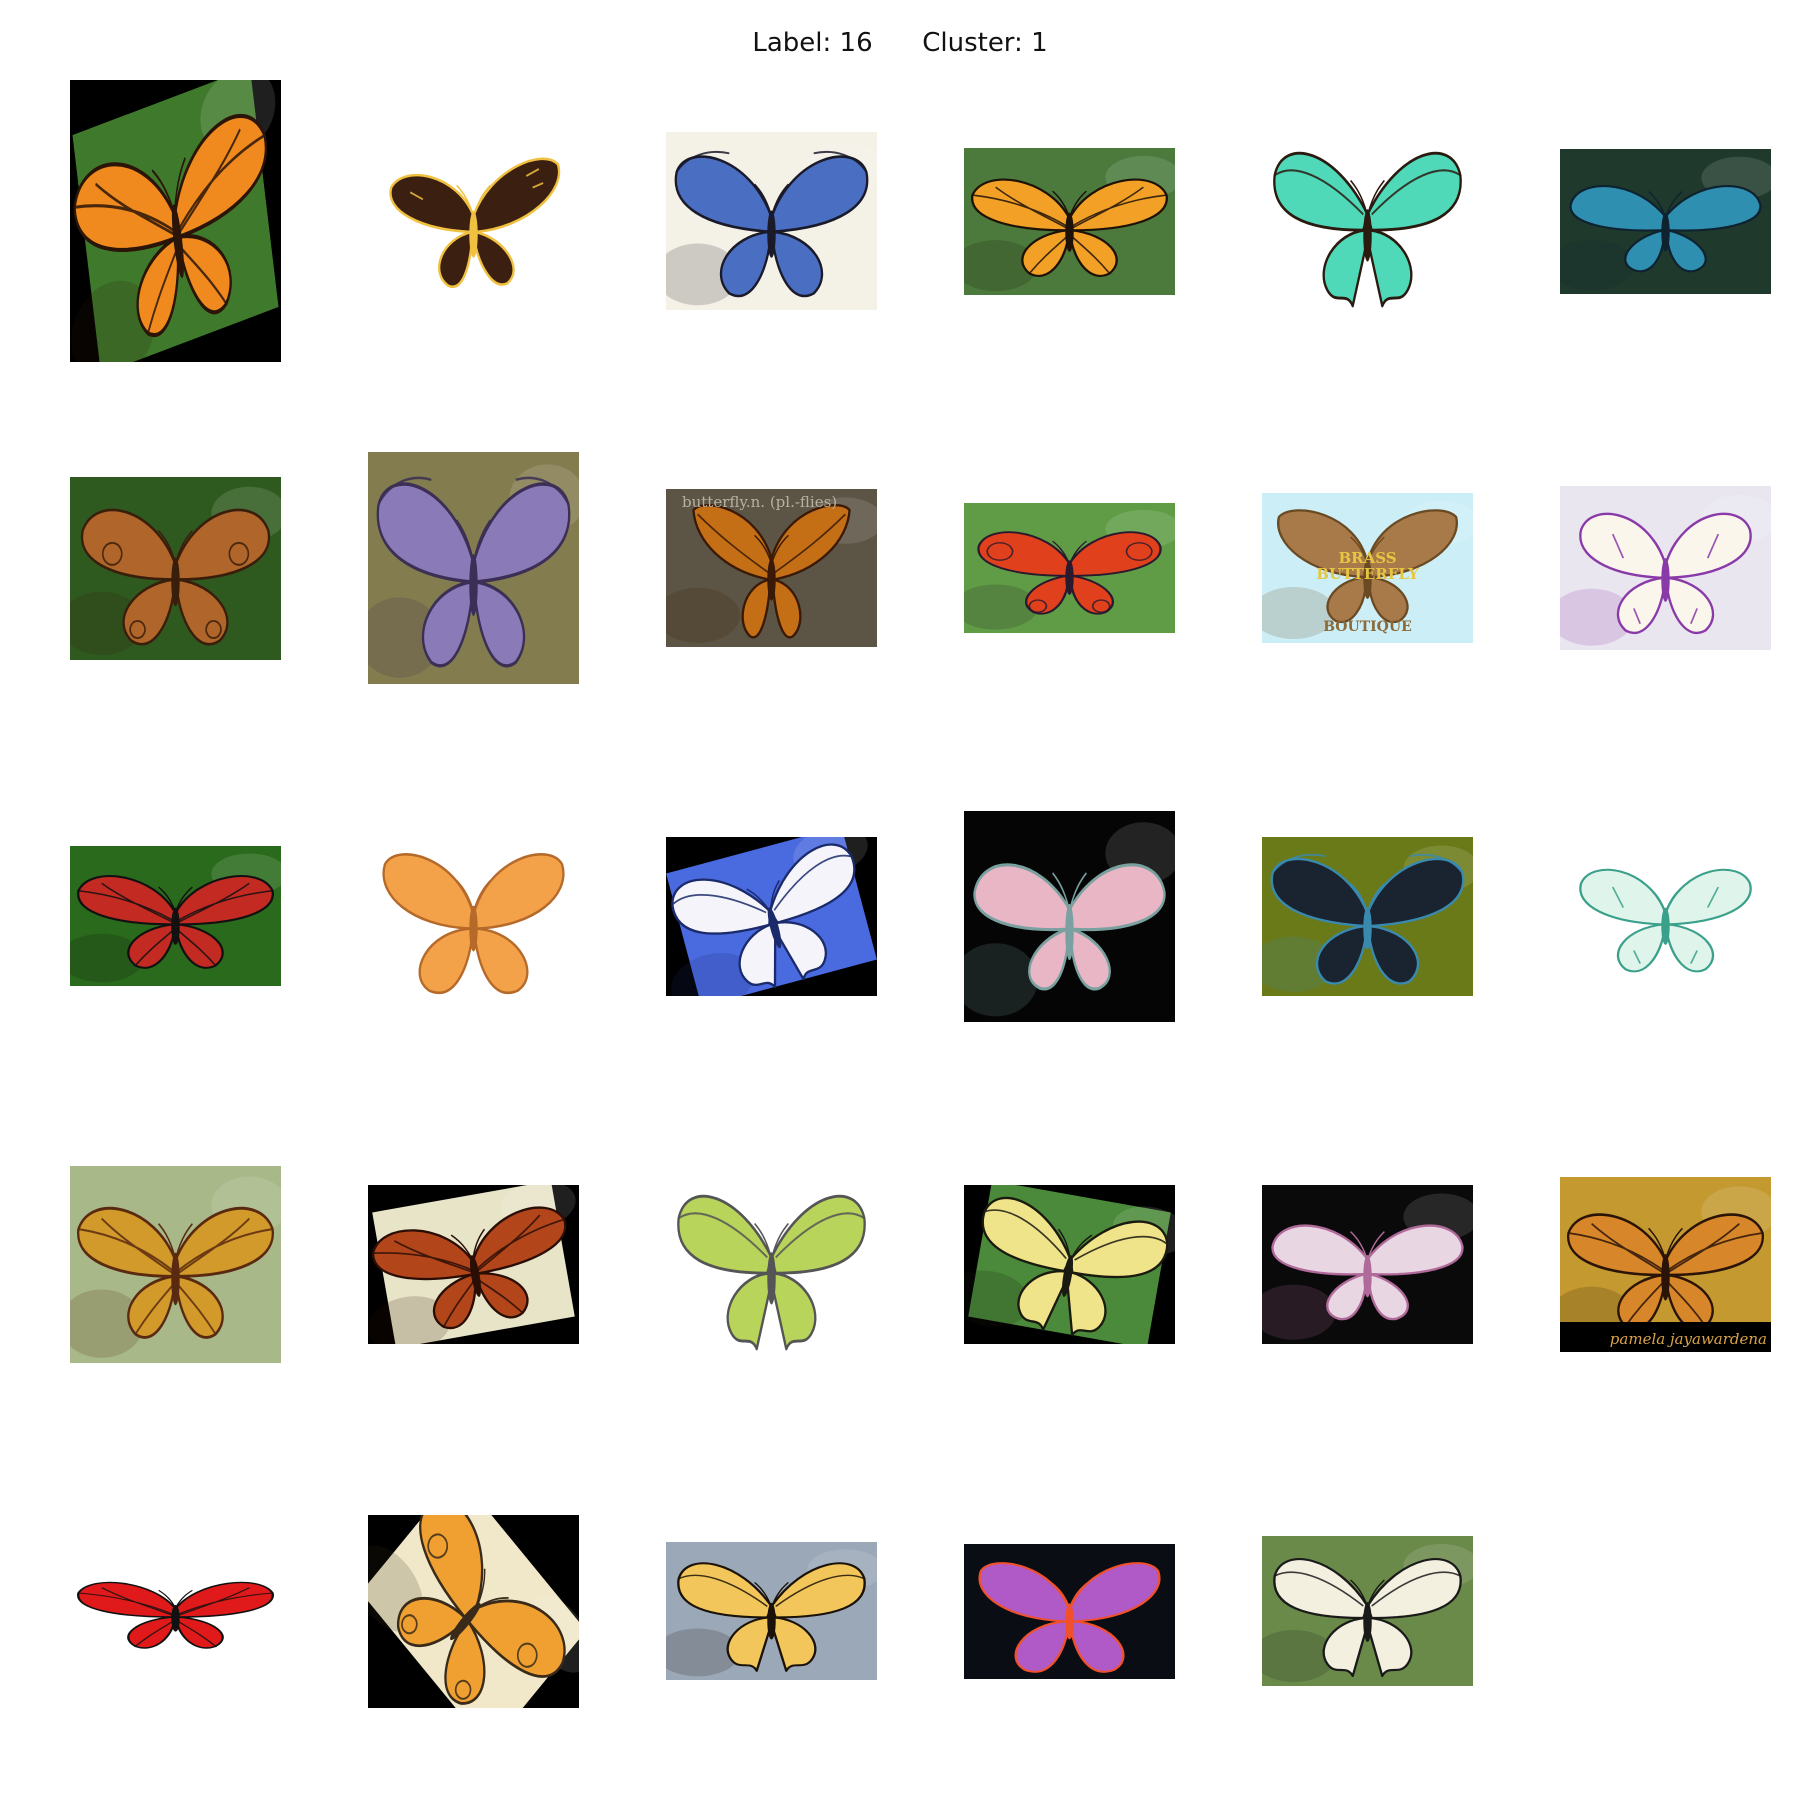 Image resolution: width=1800 pixels, height=1800 pixels. I want to click on thumbnail-buckeye, so click(175, 568).